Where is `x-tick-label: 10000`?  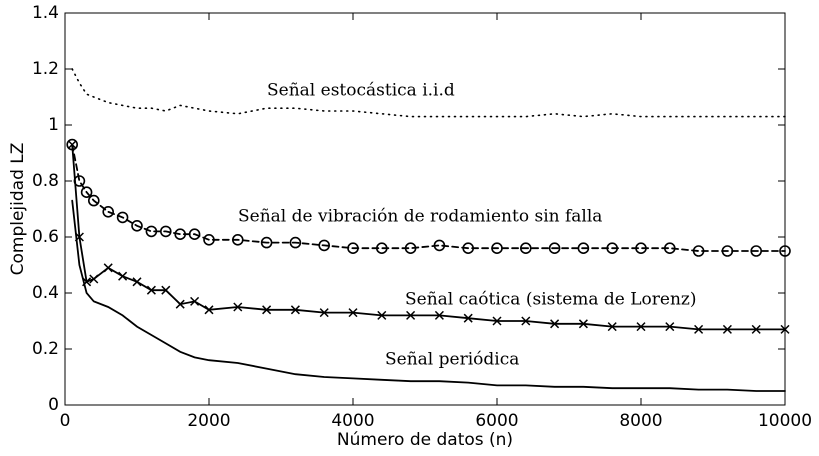
x-tick-label: 10000 is located at coordinates (785, 421).